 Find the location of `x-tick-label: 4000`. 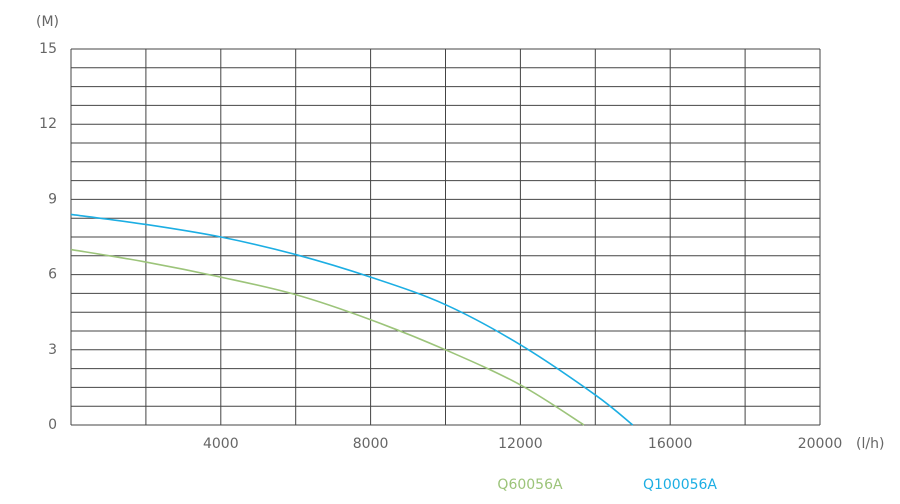

x-tick-label: 4000 is located at coordinates (221, 444).